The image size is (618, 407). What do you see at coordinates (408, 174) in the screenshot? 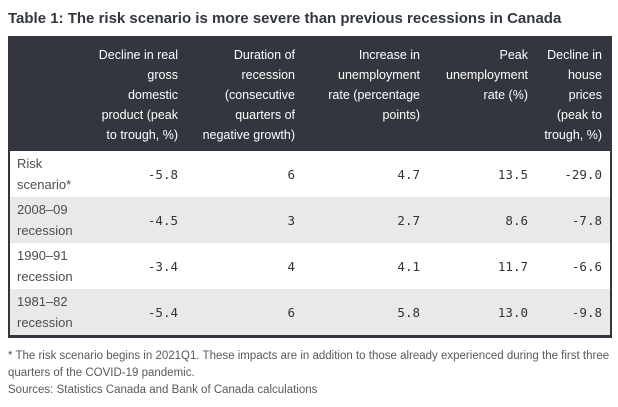
I see `table-cell: 4.7` at bounding box center [408, 174].